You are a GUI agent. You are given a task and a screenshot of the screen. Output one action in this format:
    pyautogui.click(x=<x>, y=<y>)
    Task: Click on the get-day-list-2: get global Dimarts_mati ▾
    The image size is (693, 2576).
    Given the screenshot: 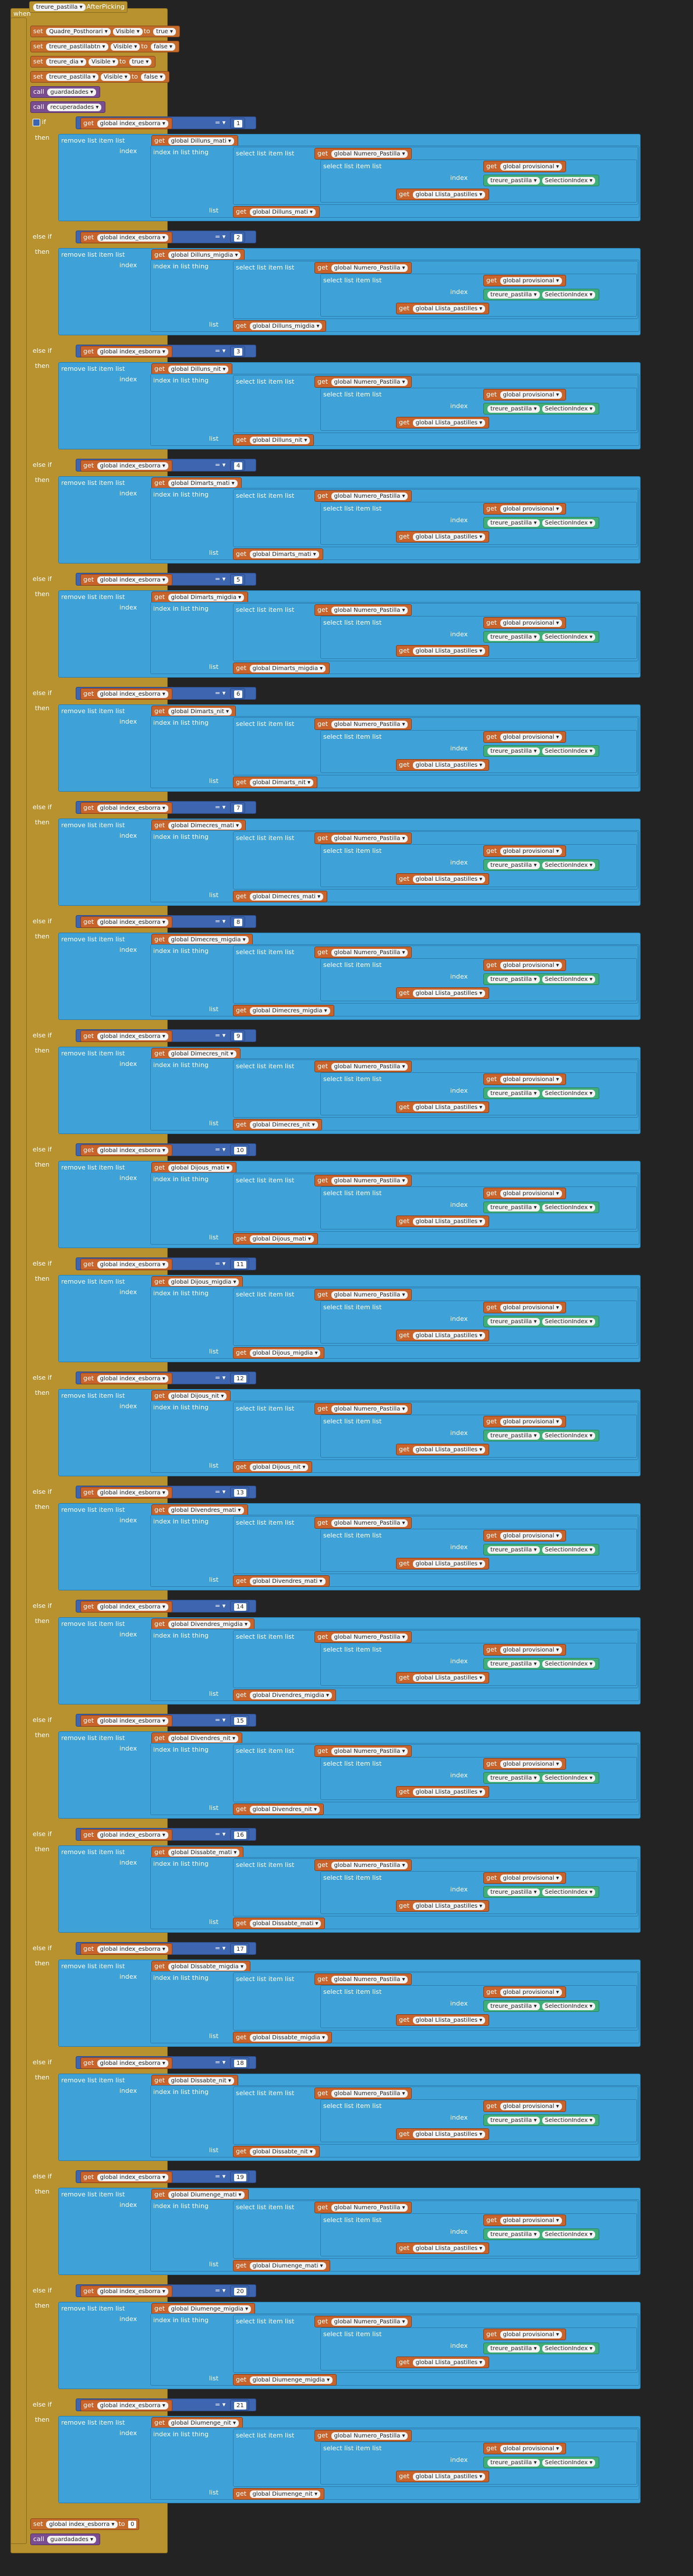 What is the action you would take?
    pyautogui.click(x=278, y=554)
    